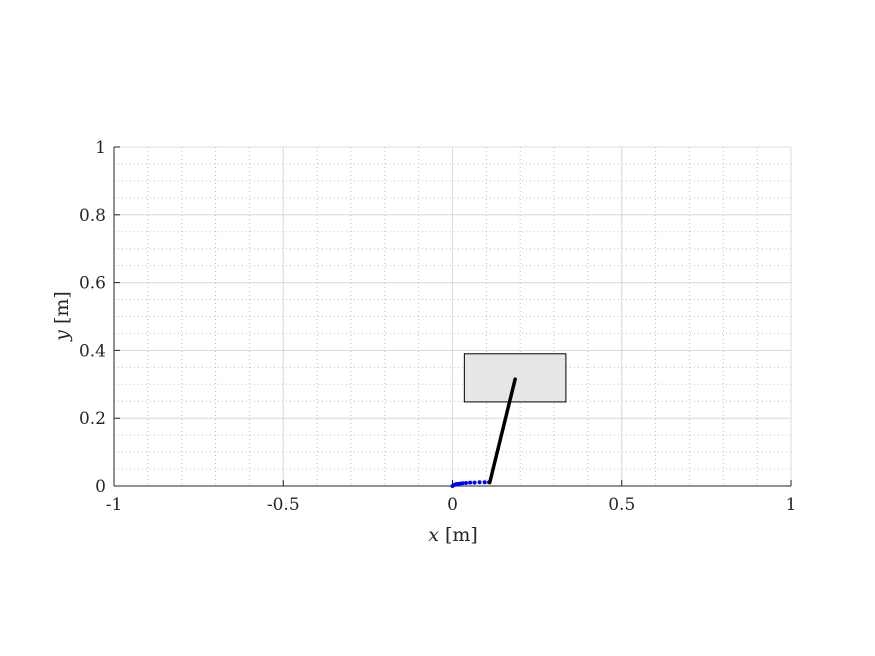 The height and width of the screenshot is (656, 875). What do you see at coordinates (502, 431) in the screenshot?
I see `link-line` at bounding box center [502, 431].